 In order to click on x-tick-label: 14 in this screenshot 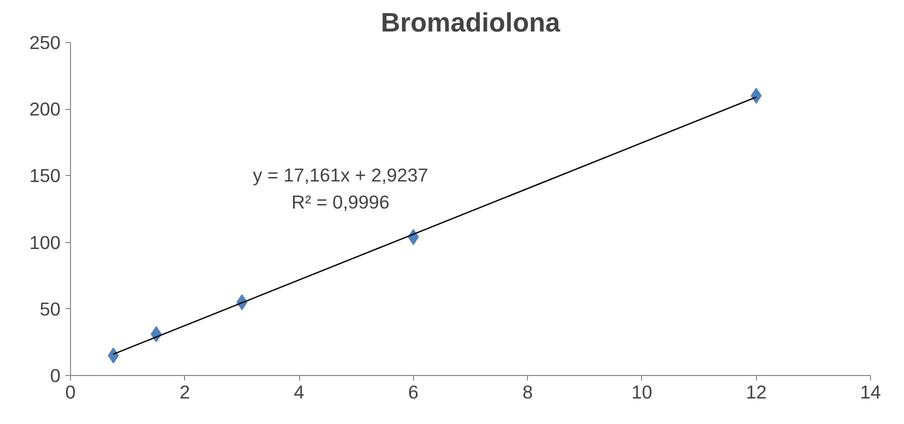, I will do `click(870, 392)`.